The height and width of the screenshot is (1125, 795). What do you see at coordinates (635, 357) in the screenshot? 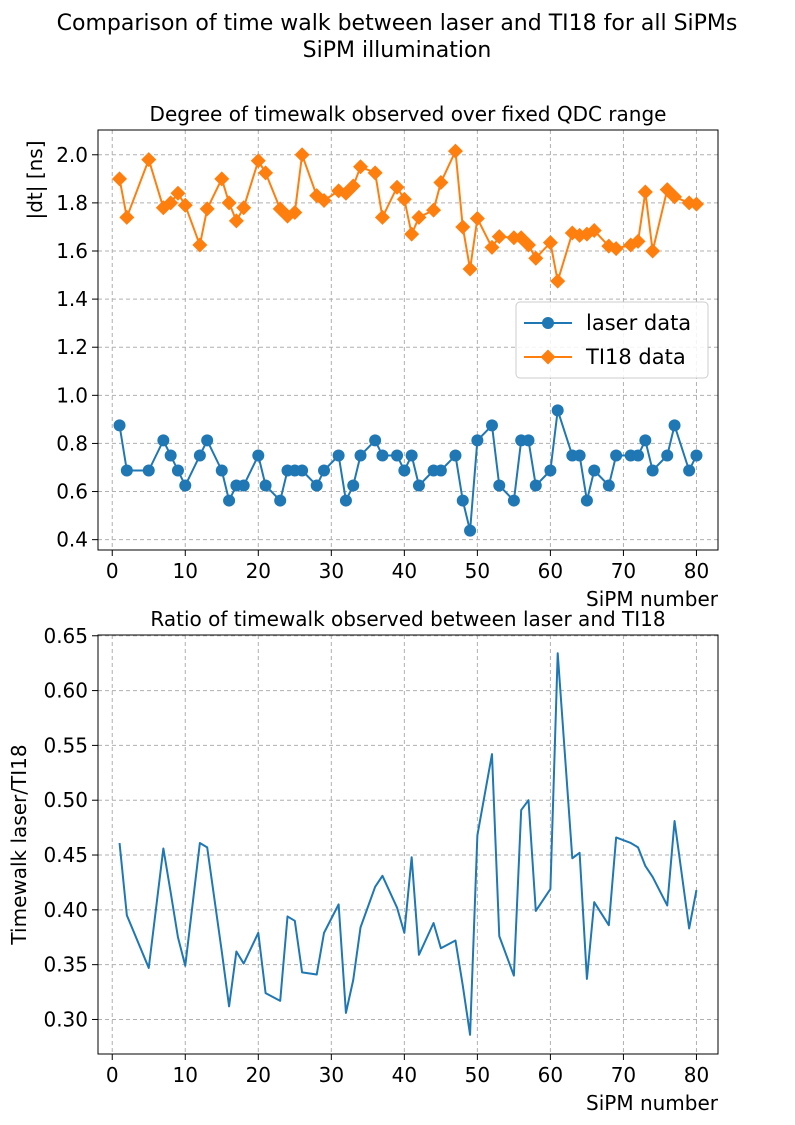
I see `legend-label-ti18: TI18 data` at bounding box center [635, 357].